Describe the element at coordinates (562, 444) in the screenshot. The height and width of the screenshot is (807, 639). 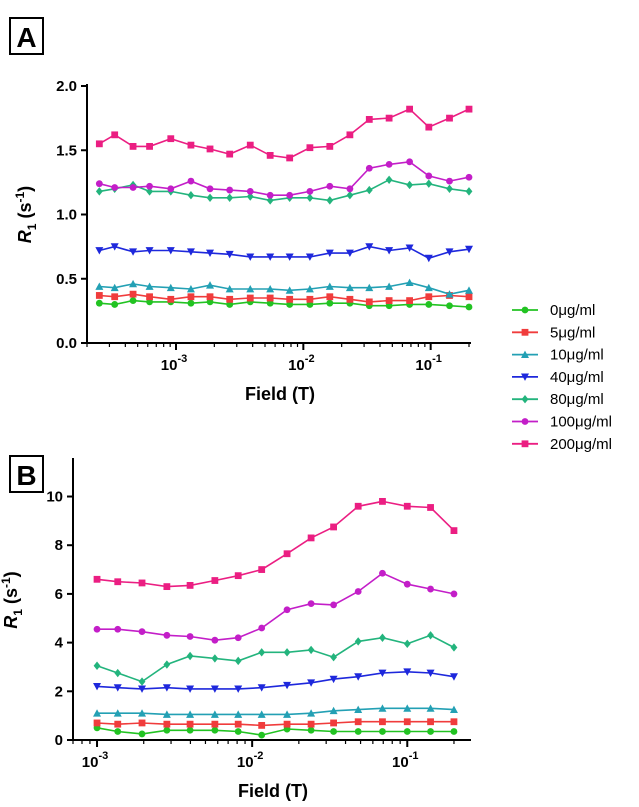
I see `legend-item: 200μg/ml` at that location.